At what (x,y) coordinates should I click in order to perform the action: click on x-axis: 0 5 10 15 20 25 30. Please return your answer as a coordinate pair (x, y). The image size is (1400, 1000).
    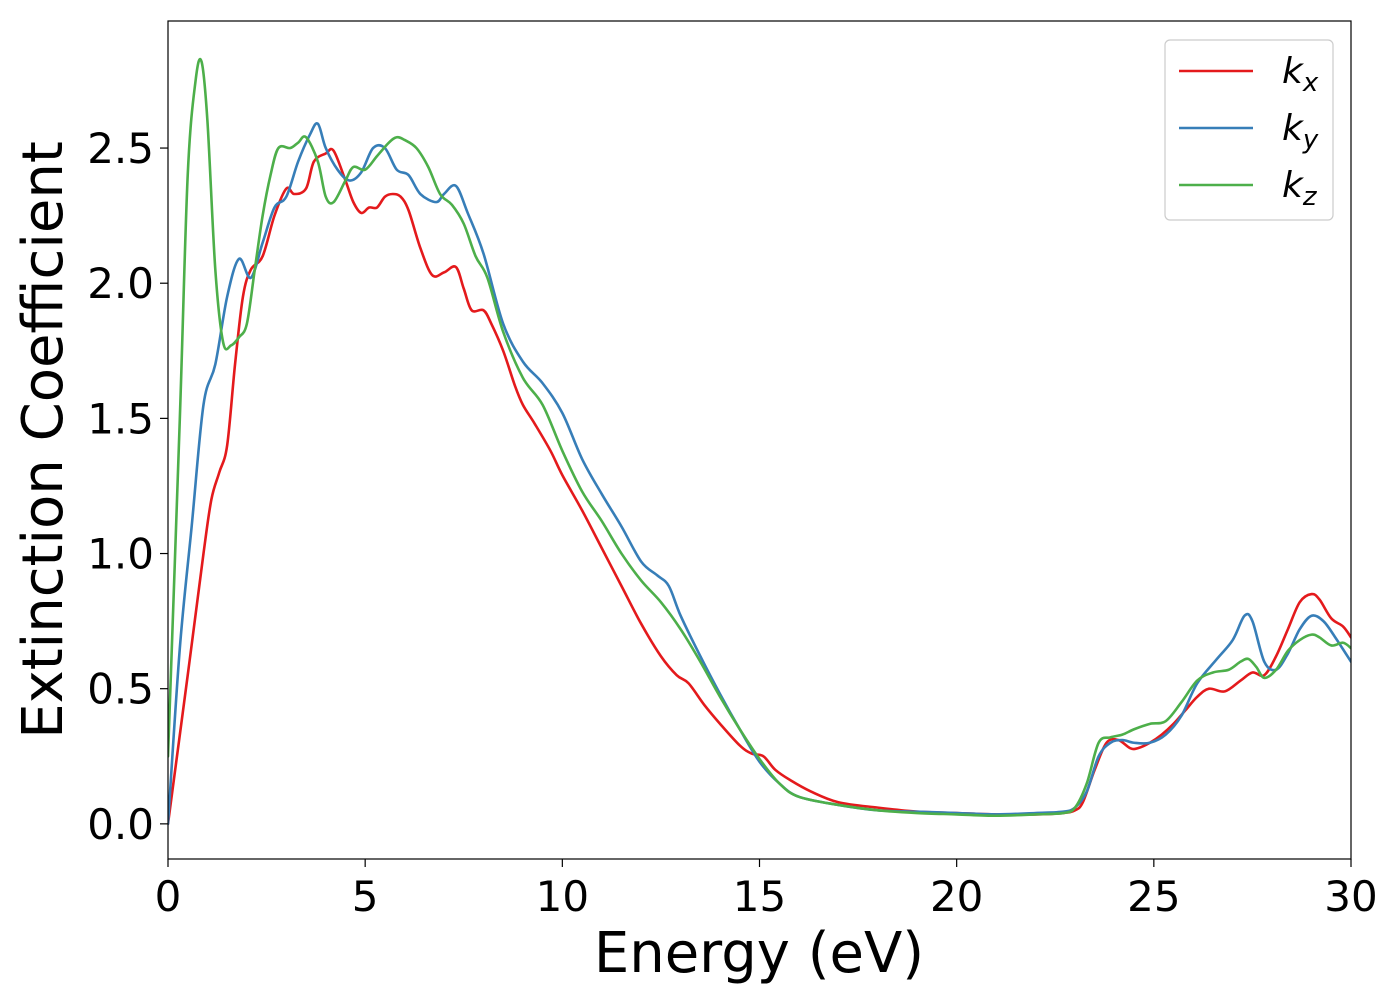
    Looking at the image, I should click on (766, 890).